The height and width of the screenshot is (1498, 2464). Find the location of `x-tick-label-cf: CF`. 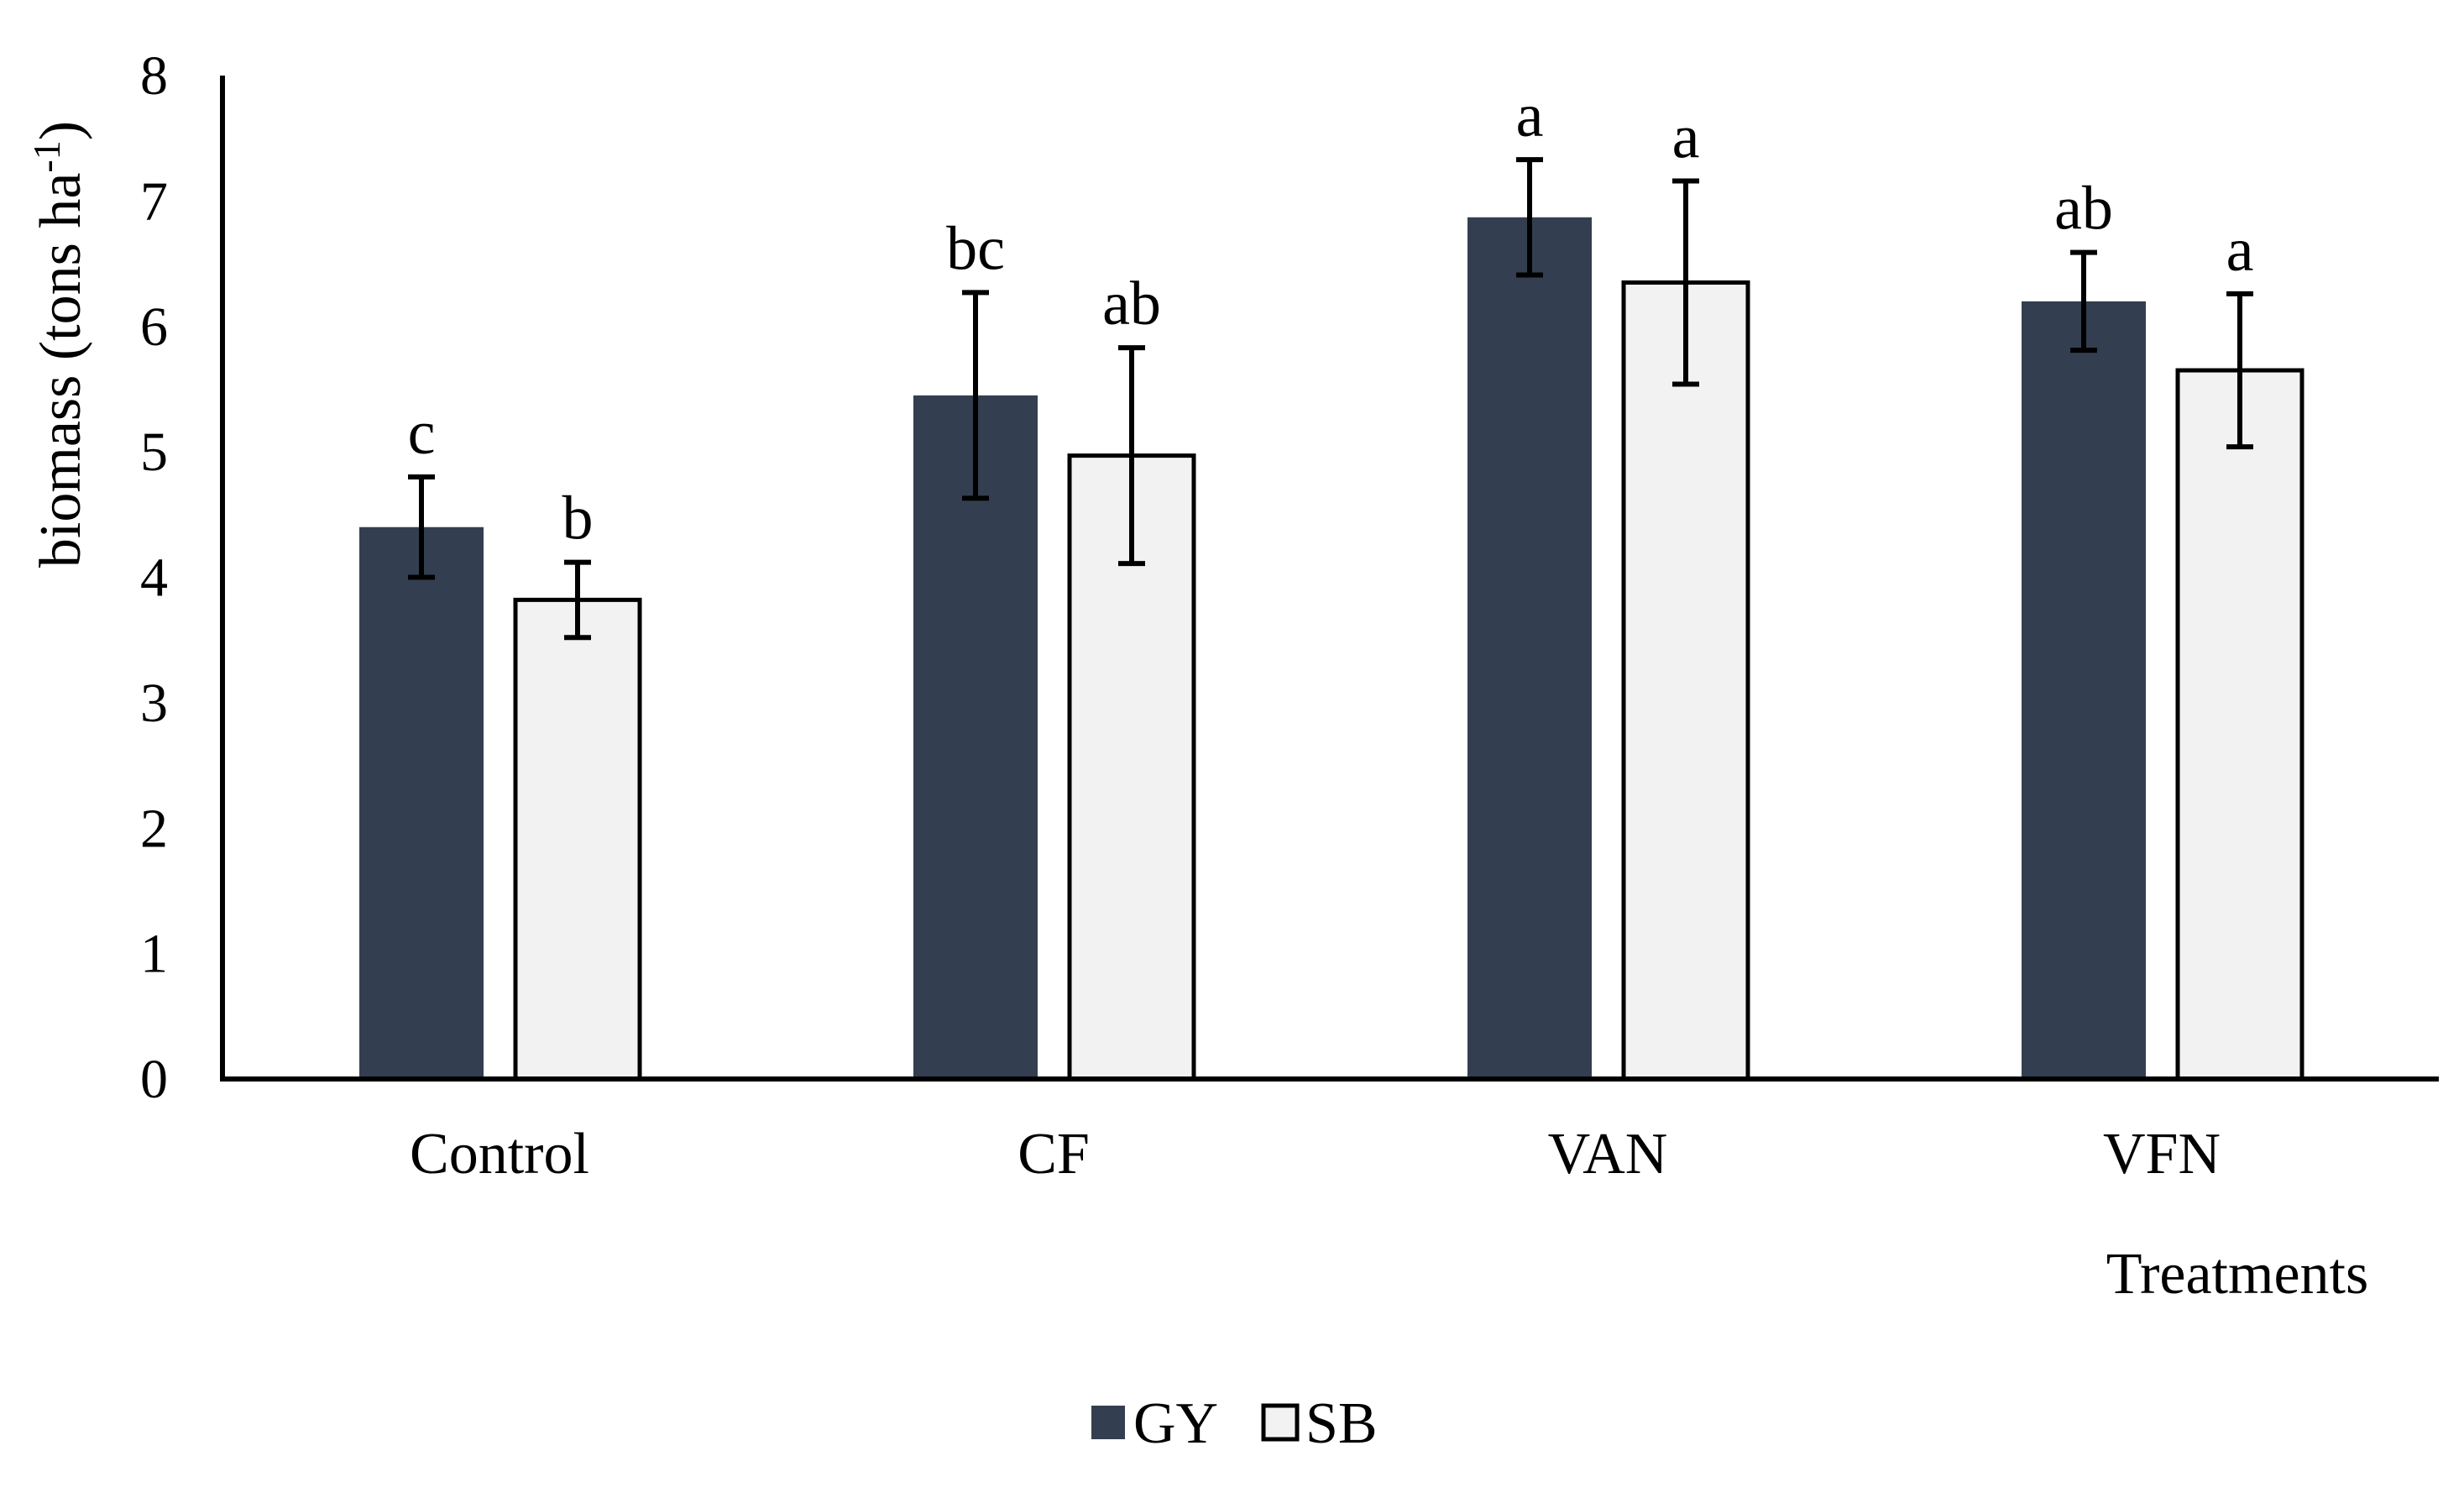

x-tick-label-cf: CF is located at coordinates (1054, 1154).